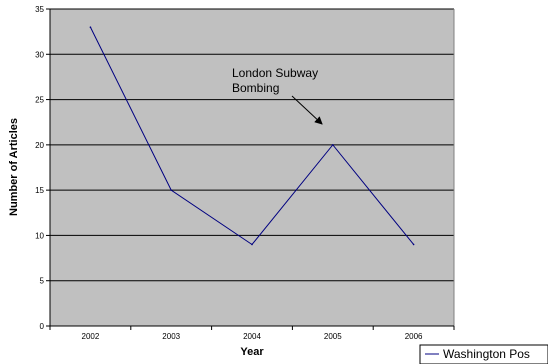  What do you see at coordinates (43, 168) in the screenshot?
I see `y-axis: 0 5 10 15 20 25 30 35` at bounding box center [43, 168].